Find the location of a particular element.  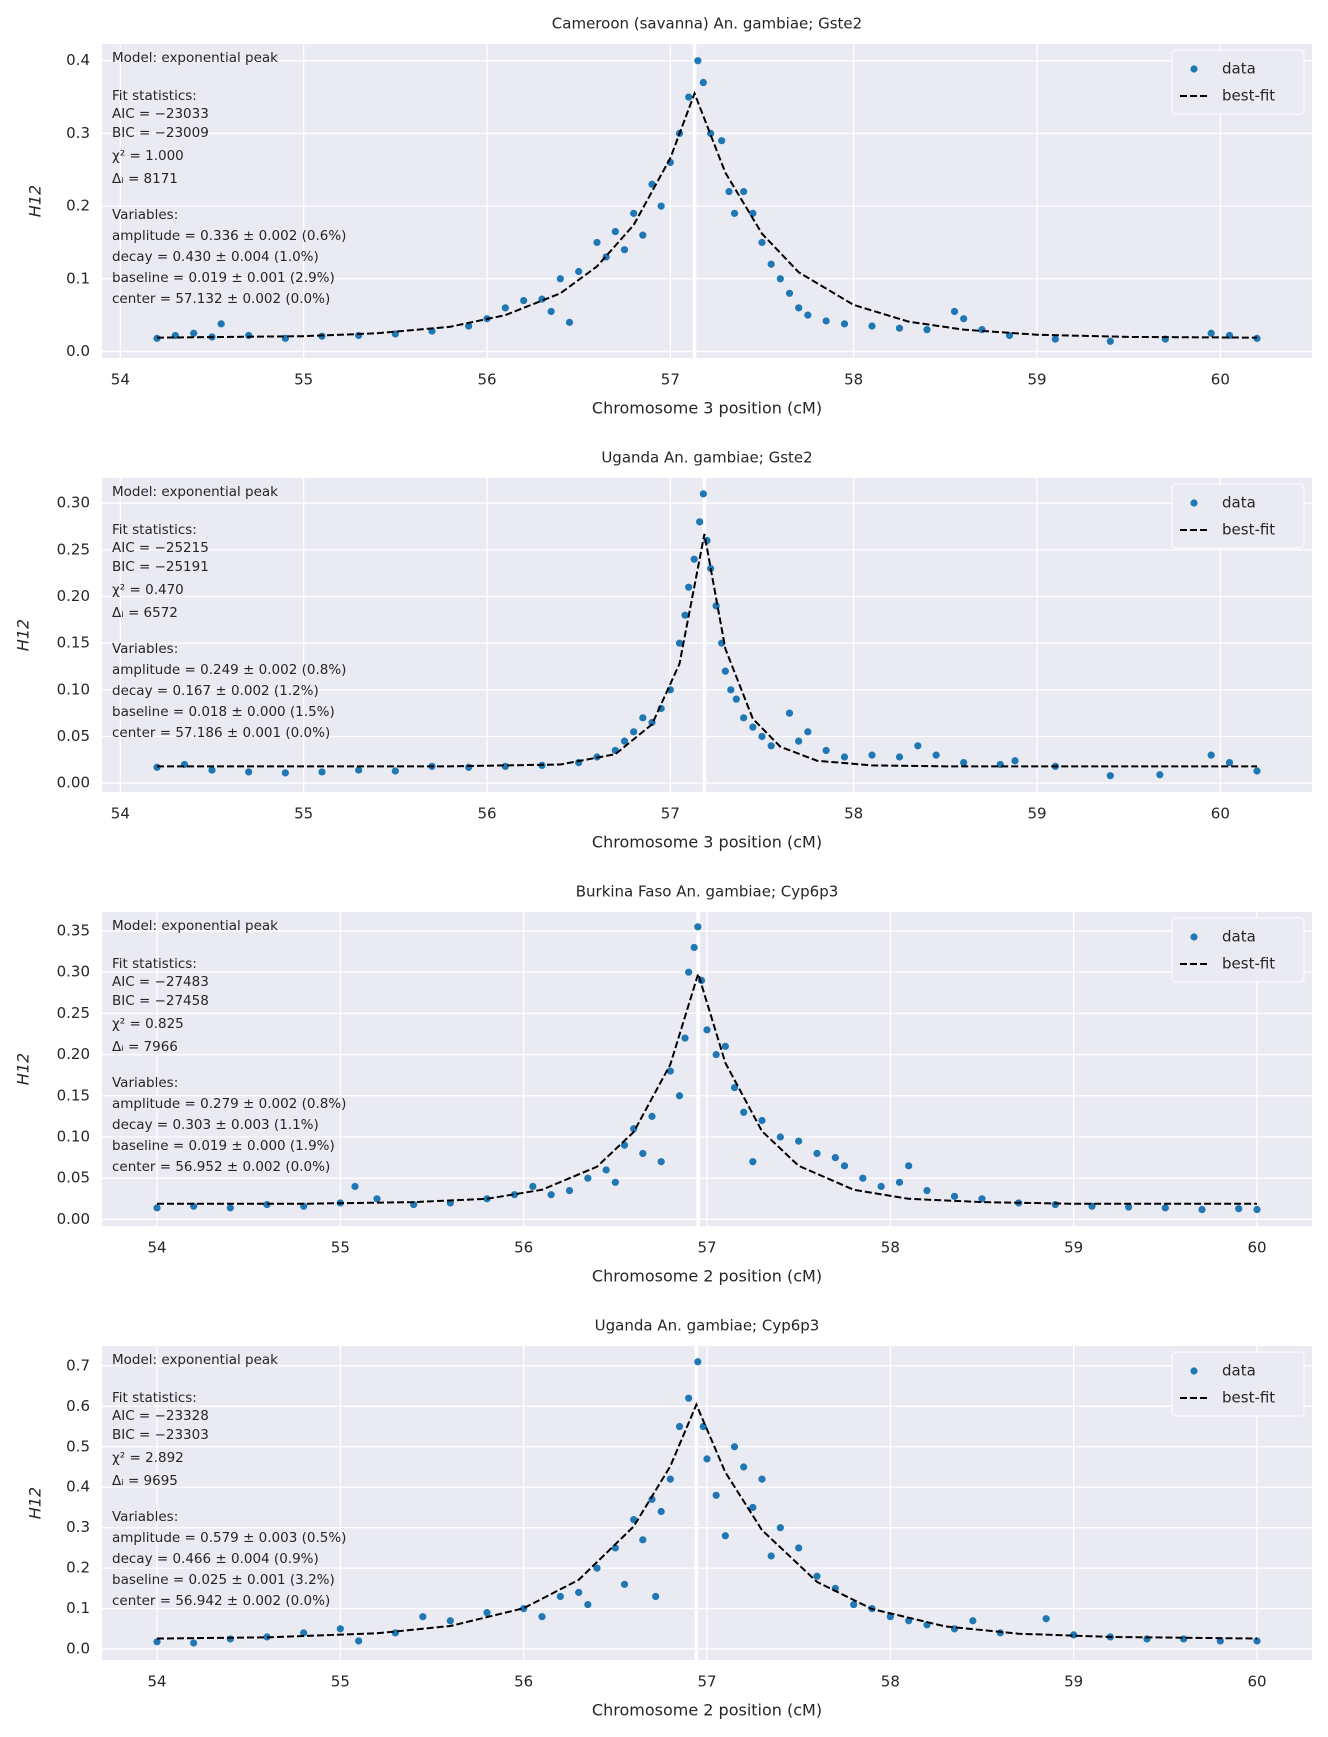

y-tick-label: 0.2 is located at coordinates (78, 1568).